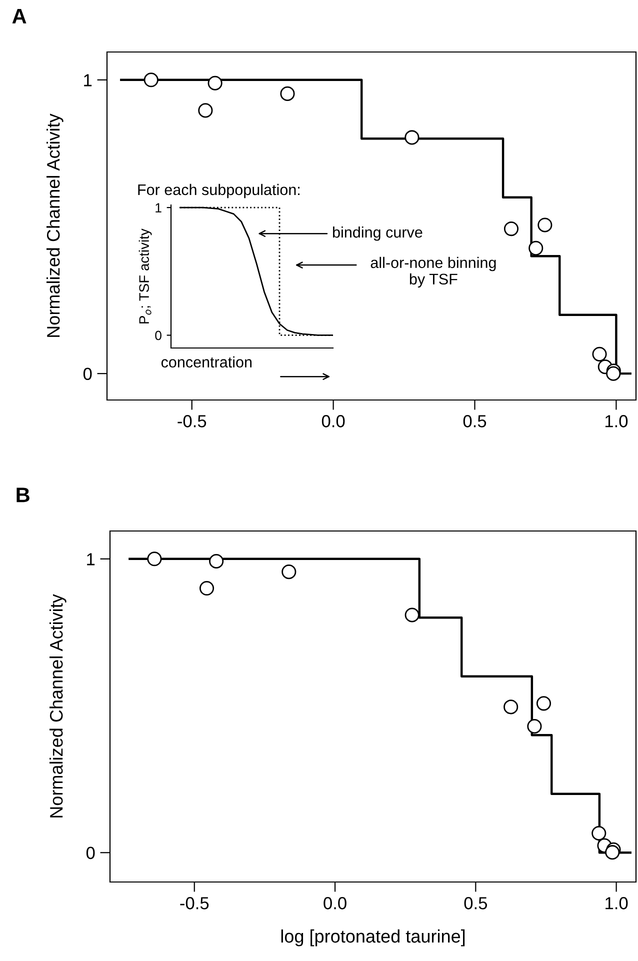  I want to click on annotation: binding curve, so click(377, 233).